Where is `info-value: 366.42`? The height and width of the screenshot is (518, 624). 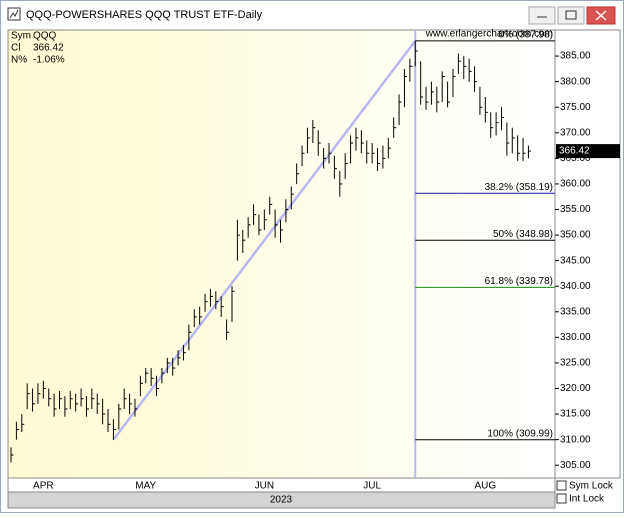 info-value: 366.42 is located at coordinates (48, 48).